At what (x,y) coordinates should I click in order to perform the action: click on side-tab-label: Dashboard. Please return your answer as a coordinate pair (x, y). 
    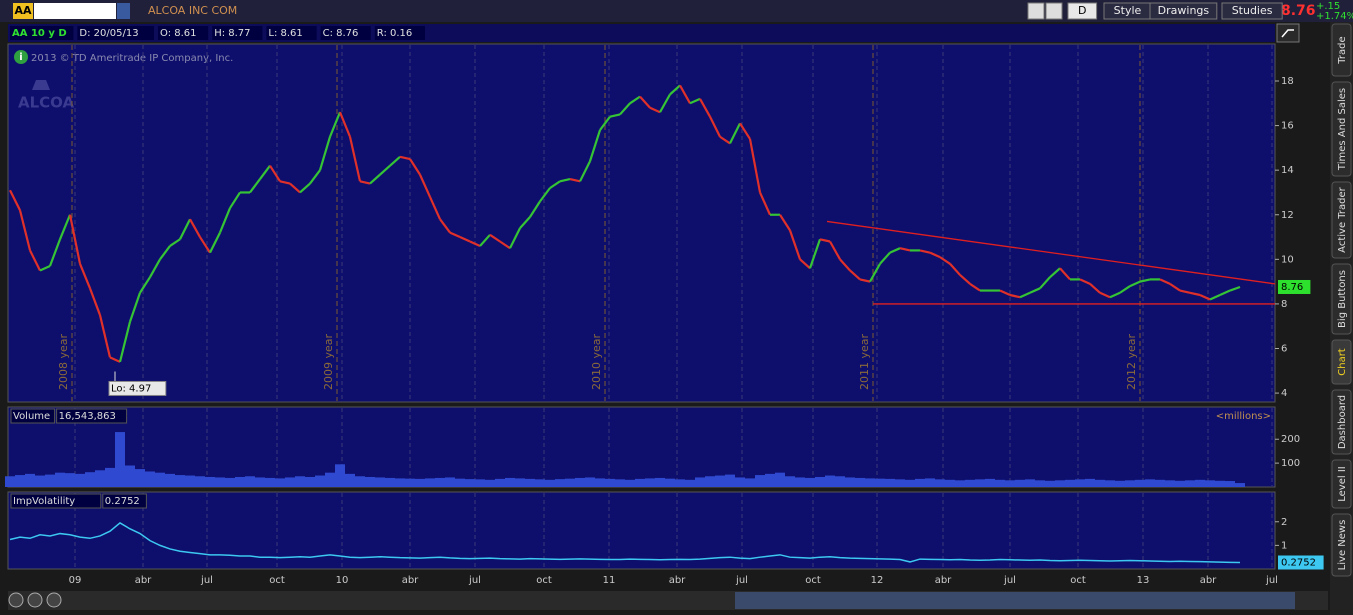
    Looking at the image, I should click on (1342, 422).